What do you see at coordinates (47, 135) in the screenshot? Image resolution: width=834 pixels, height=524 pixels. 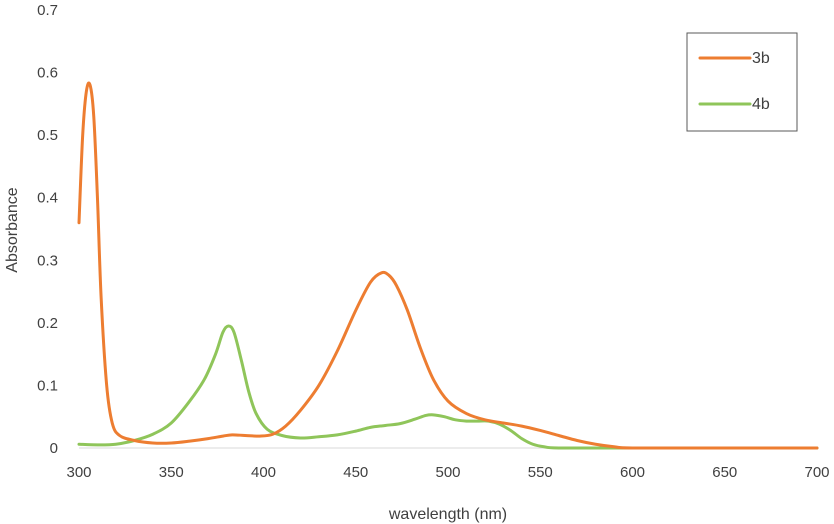 I see `y-tick-label: 0.5` at bounding box center [47, 135].